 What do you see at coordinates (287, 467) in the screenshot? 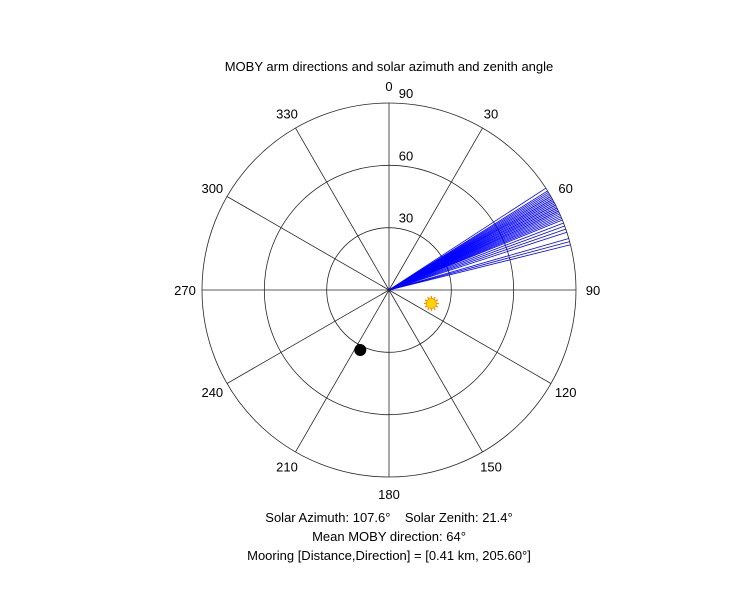
I see `angle-tick-label-210: 210` at bounding box center [287, 467].